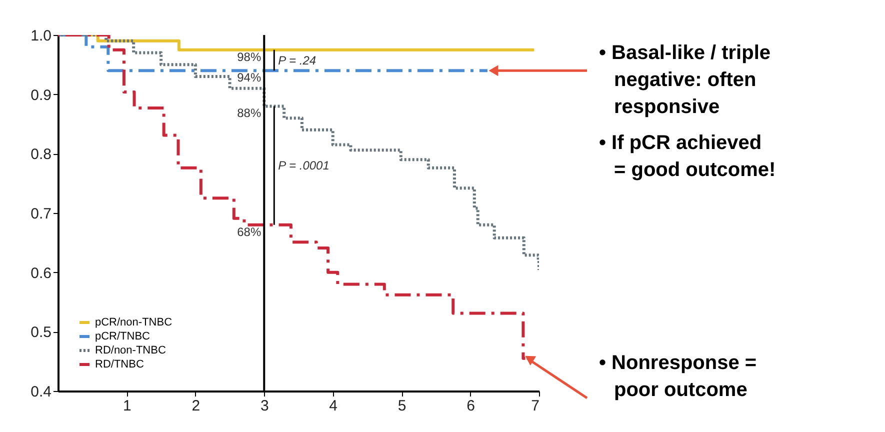 This screenshot has width=885, height=432. What do you see at coordinates (402, 406) in the screenshot?
I see `x-tick-label: 5` at bounding box center [402, 406].